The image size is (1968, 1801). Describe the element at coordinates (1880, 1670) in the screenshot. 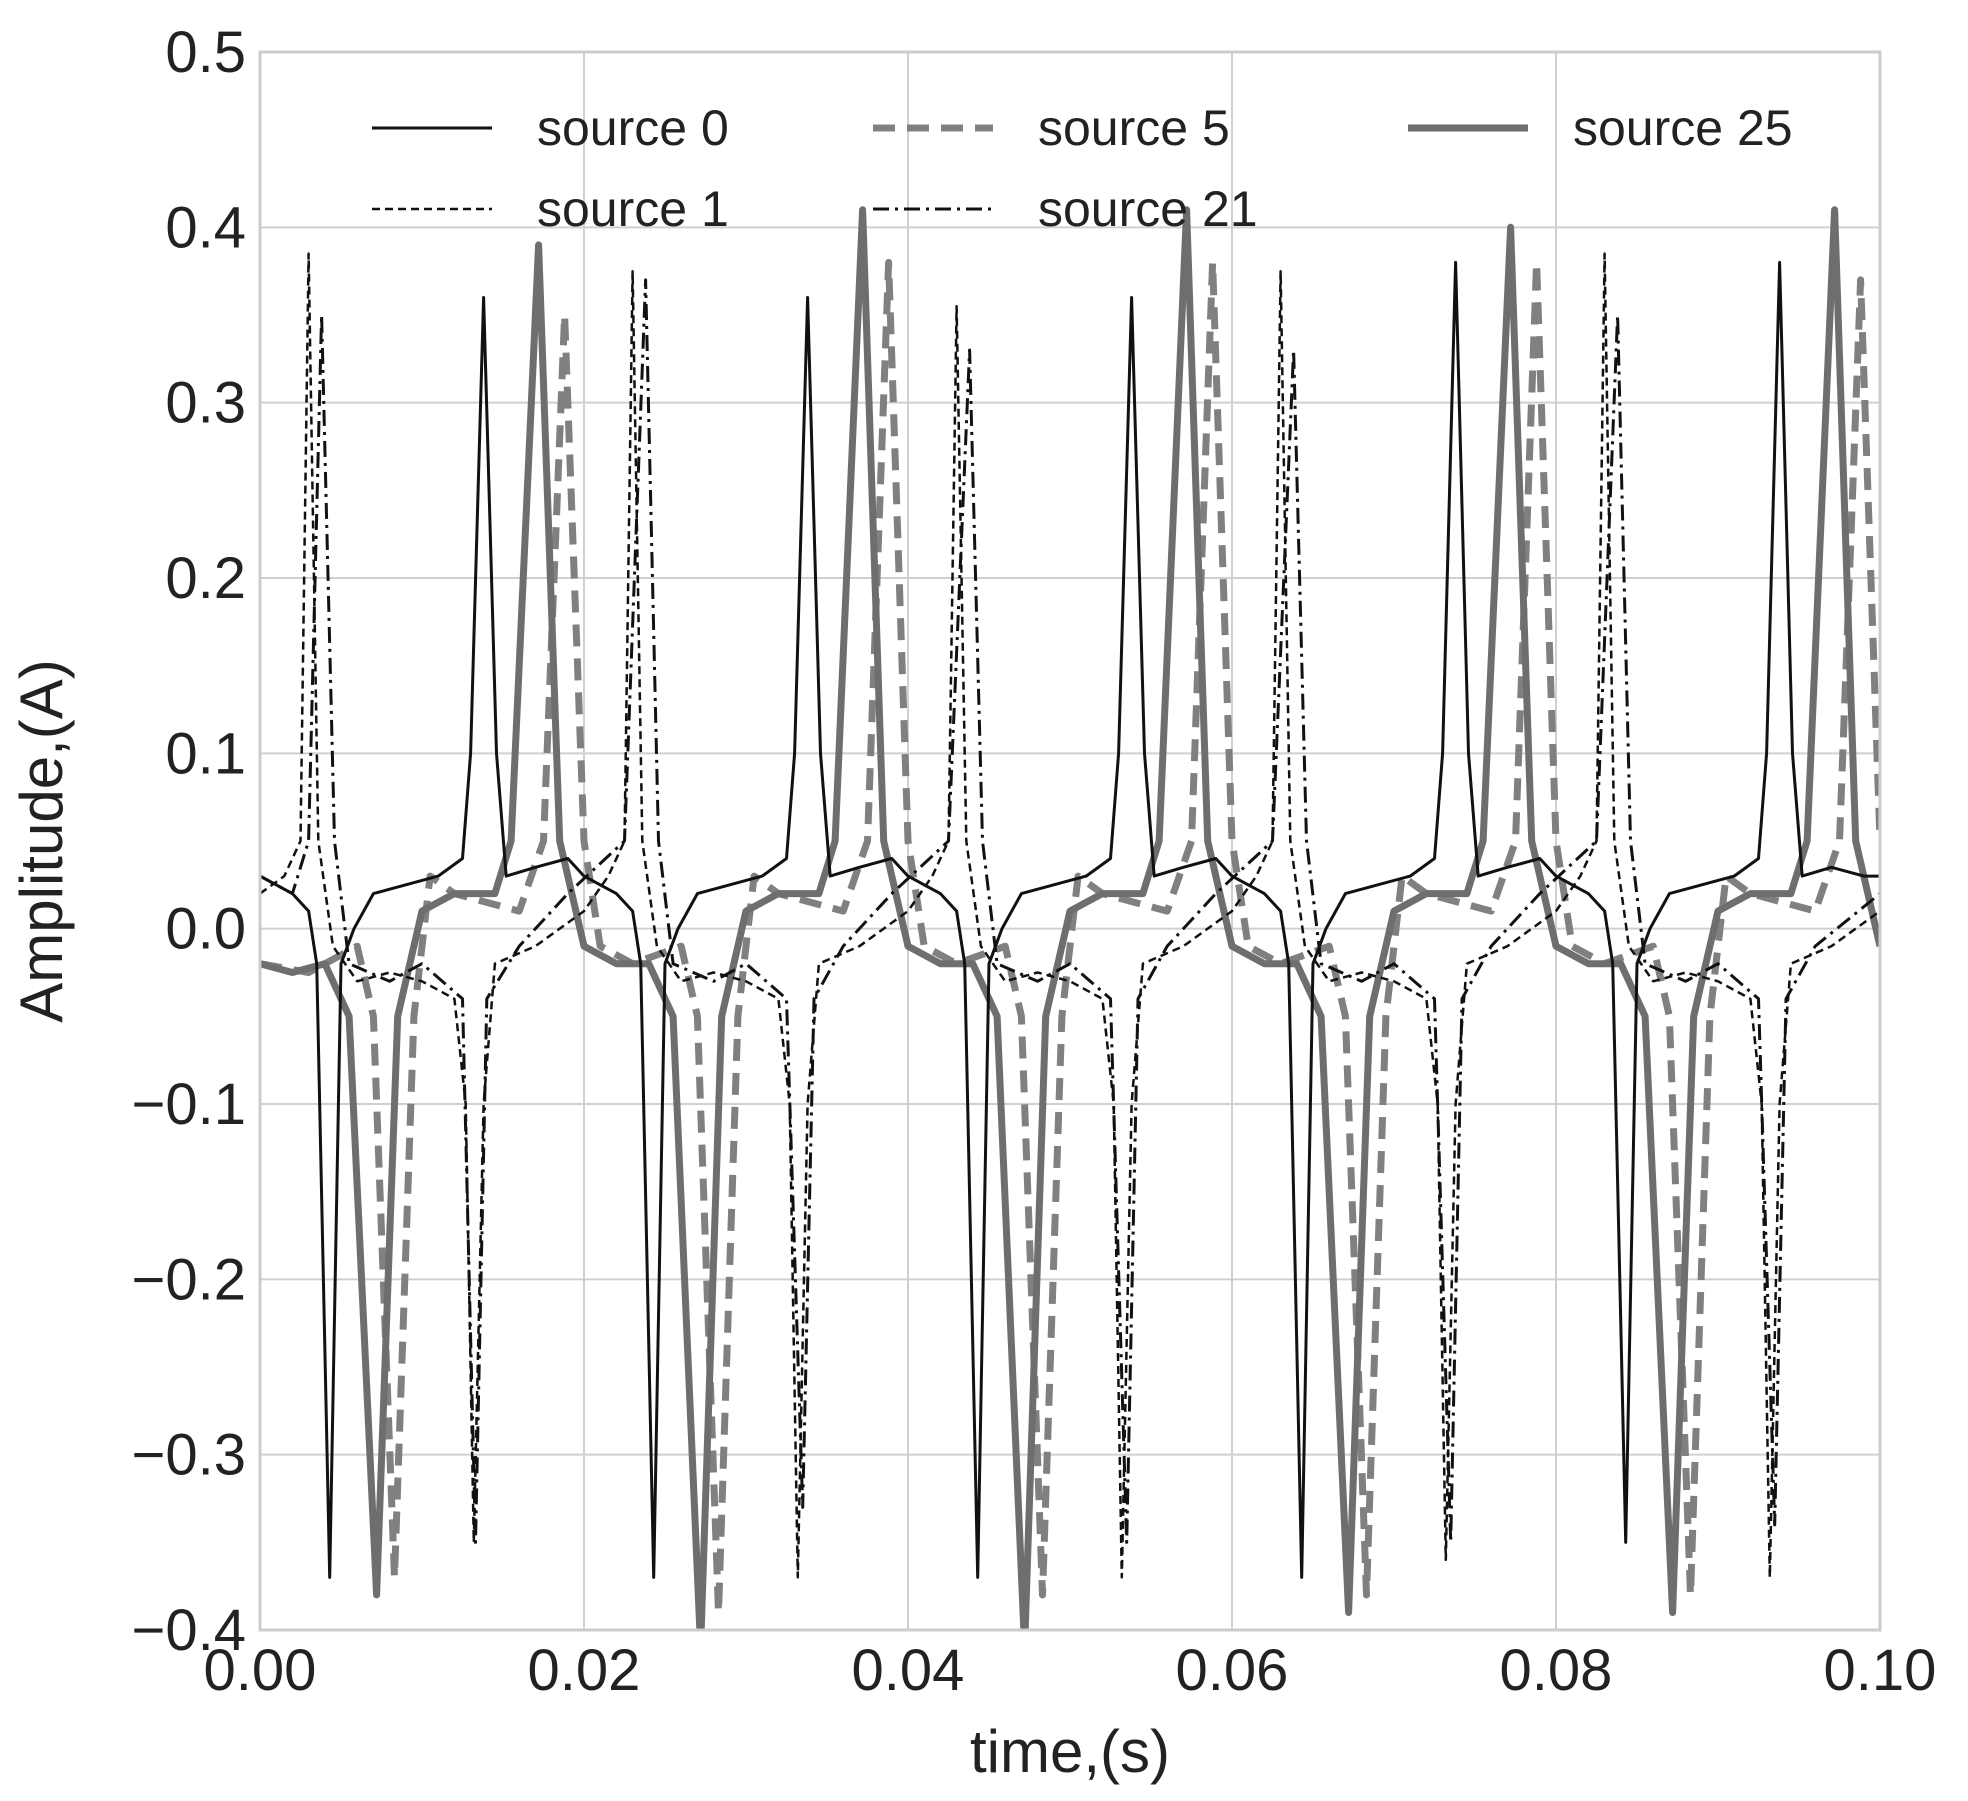

I see `x-tick-label: 0.10` at that location.